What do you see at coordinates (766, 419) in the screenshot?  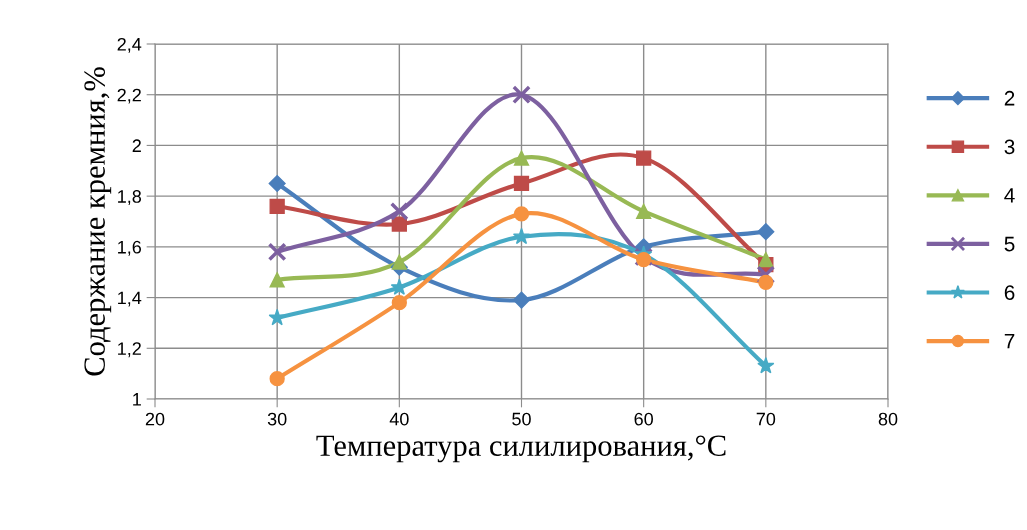 I see `x-tick-label: 70` at bounding box center [766, 419].